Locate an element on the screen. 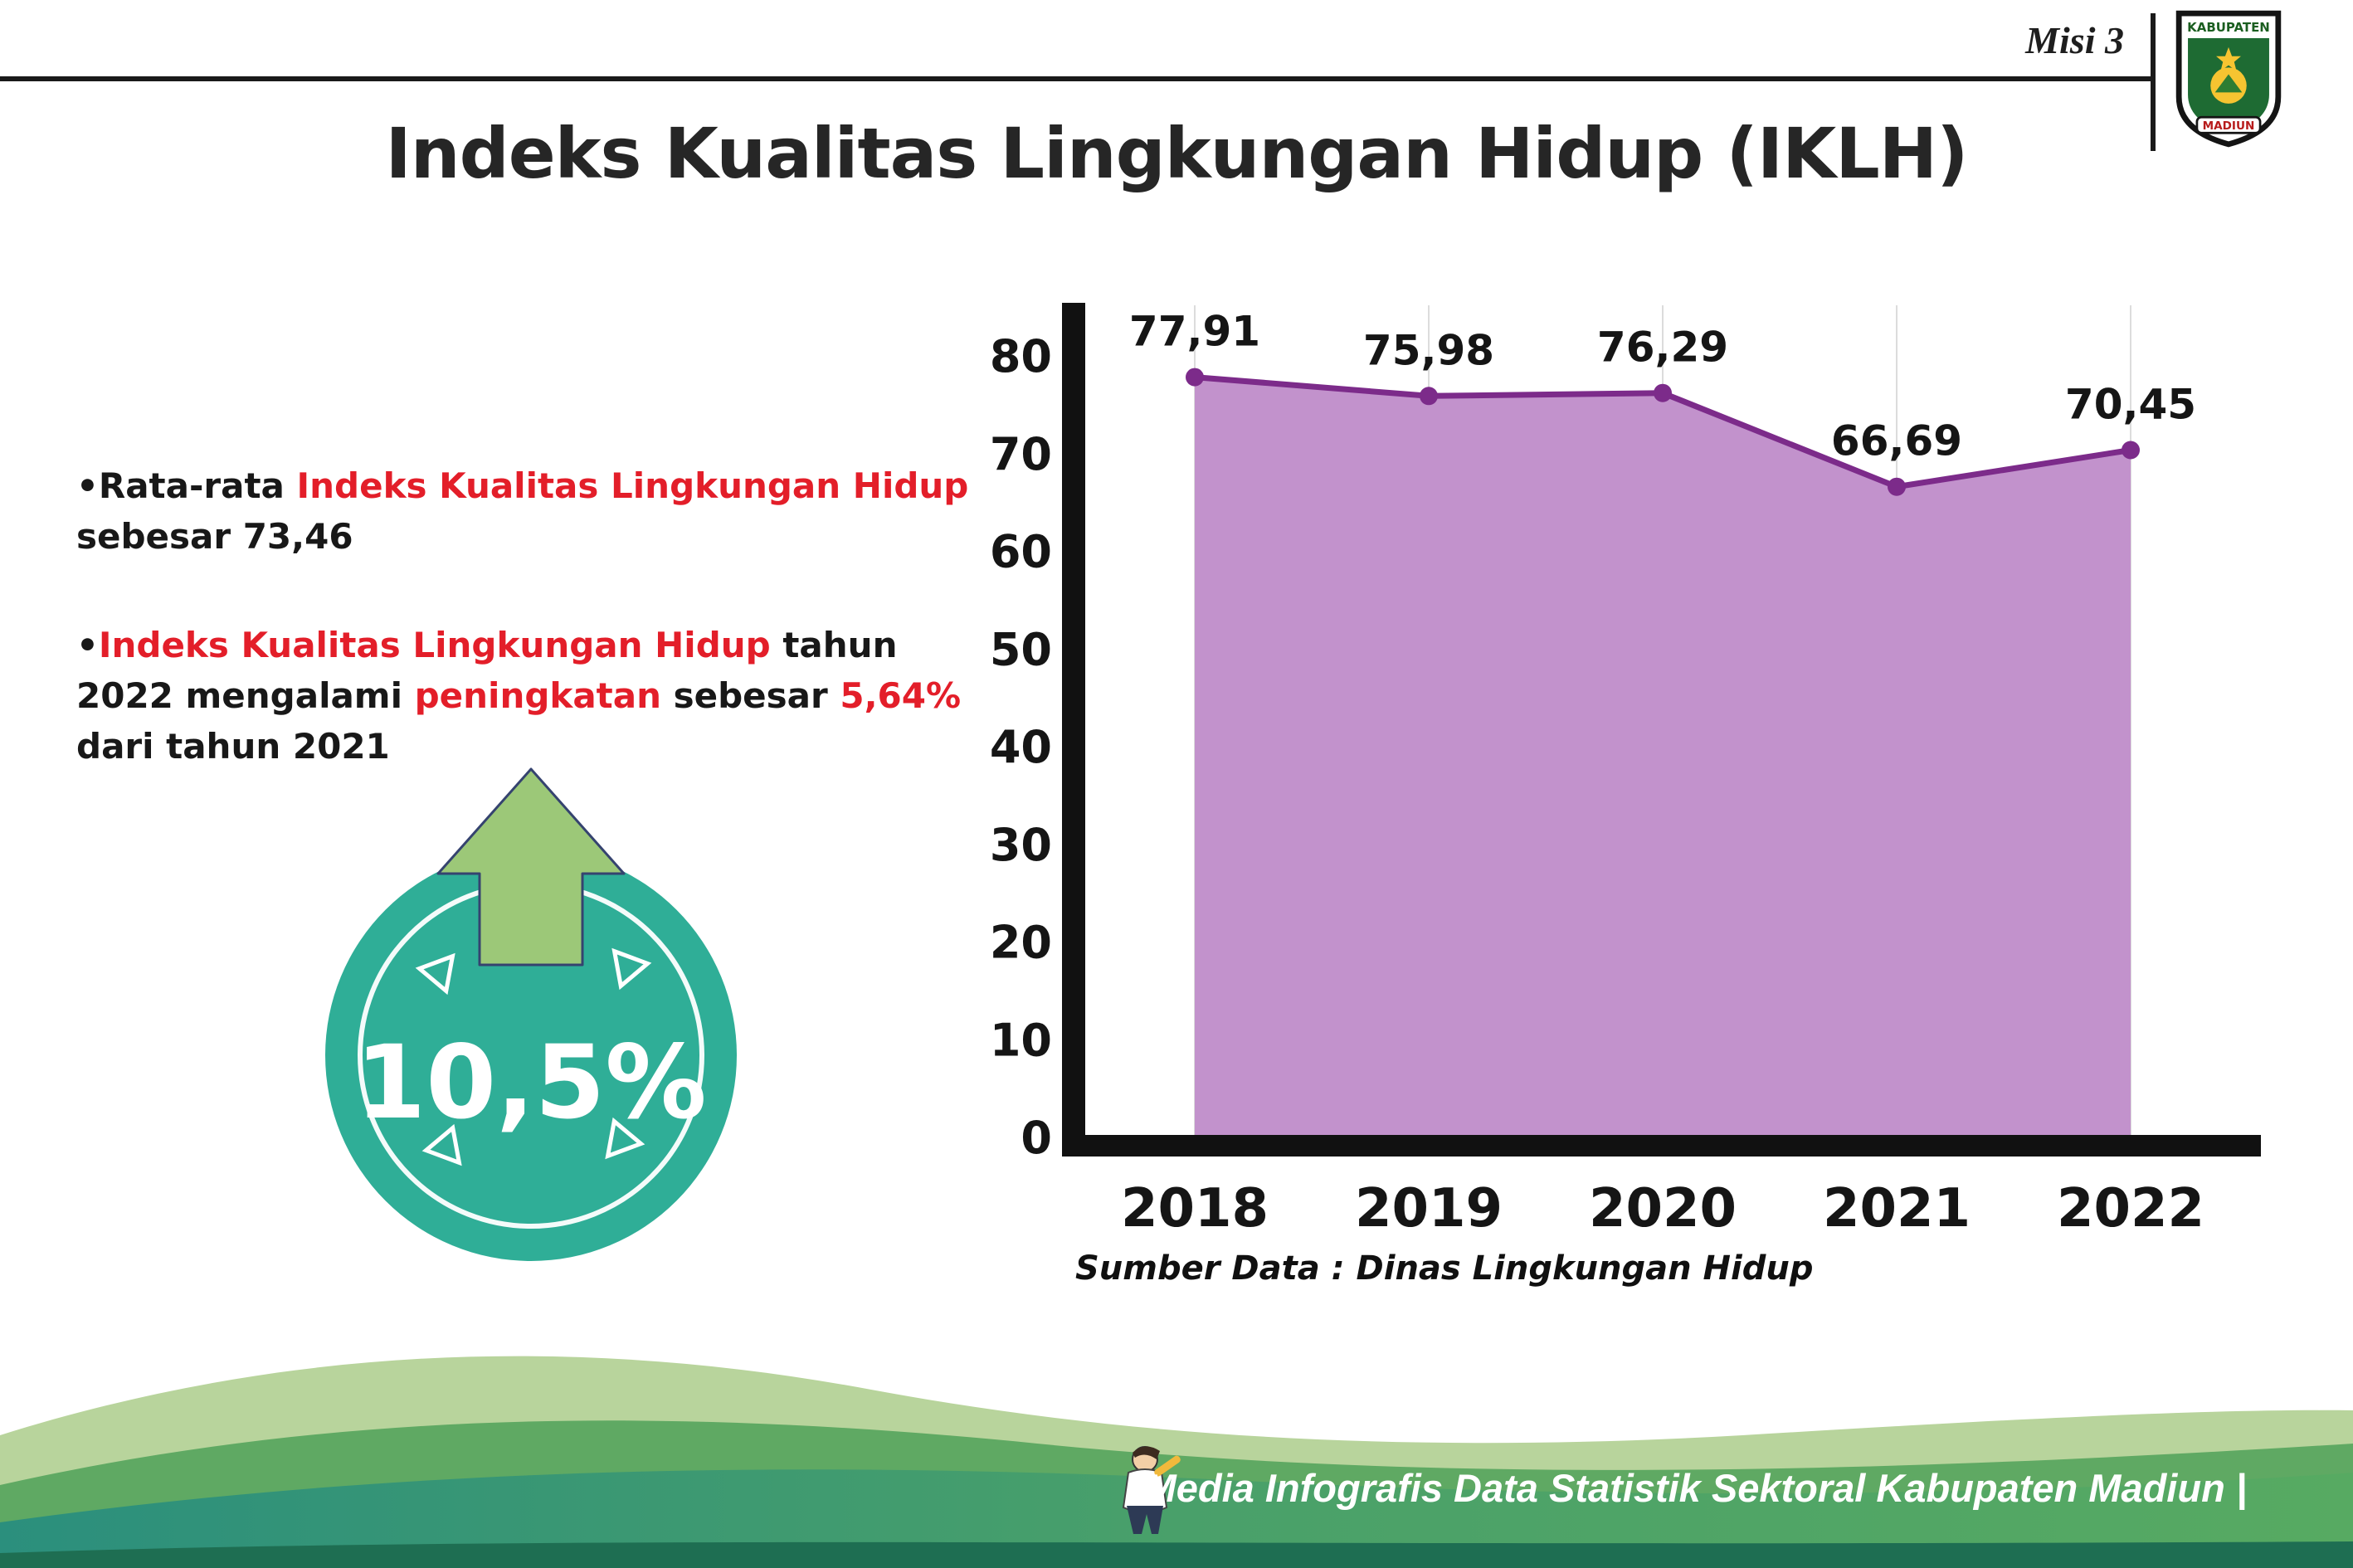  y-tick-label: 20 is located at coordinates (1021, 943).